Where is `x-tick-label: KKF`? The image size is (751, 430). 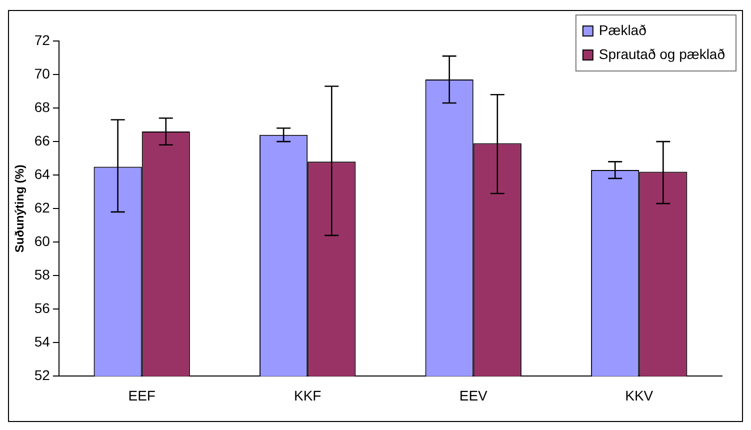
x-tick-label: KKF is located at coordinates (308, 395).